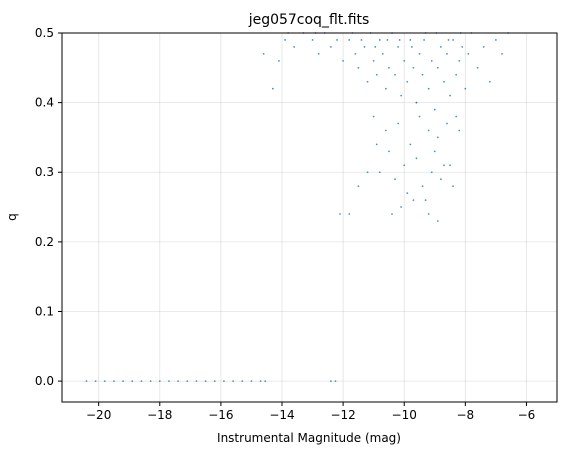  I want to click on y-tick-label: 0.5, so click(44, 33).